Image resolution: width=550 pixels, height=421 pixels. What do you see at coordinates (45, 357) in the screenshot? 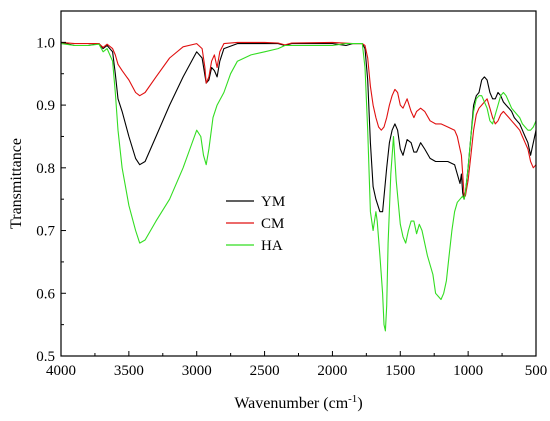
I see `y-tick-label: 0.5` at bounding box center [45, 357].